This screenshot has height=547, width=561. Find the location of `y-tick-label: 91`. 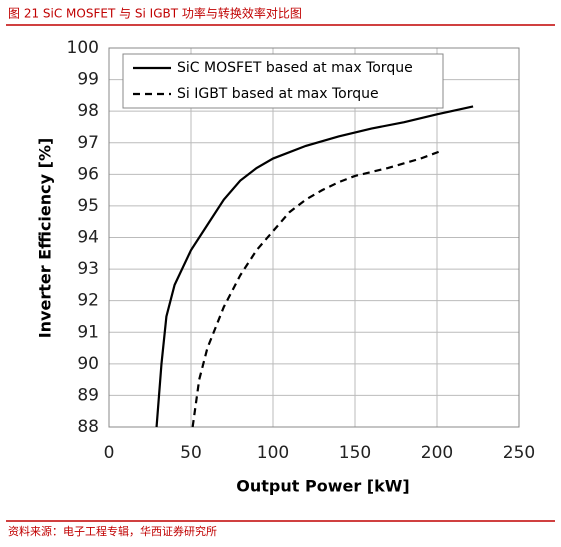

y-tick-label: 91 is located at coordinates (88, 332).